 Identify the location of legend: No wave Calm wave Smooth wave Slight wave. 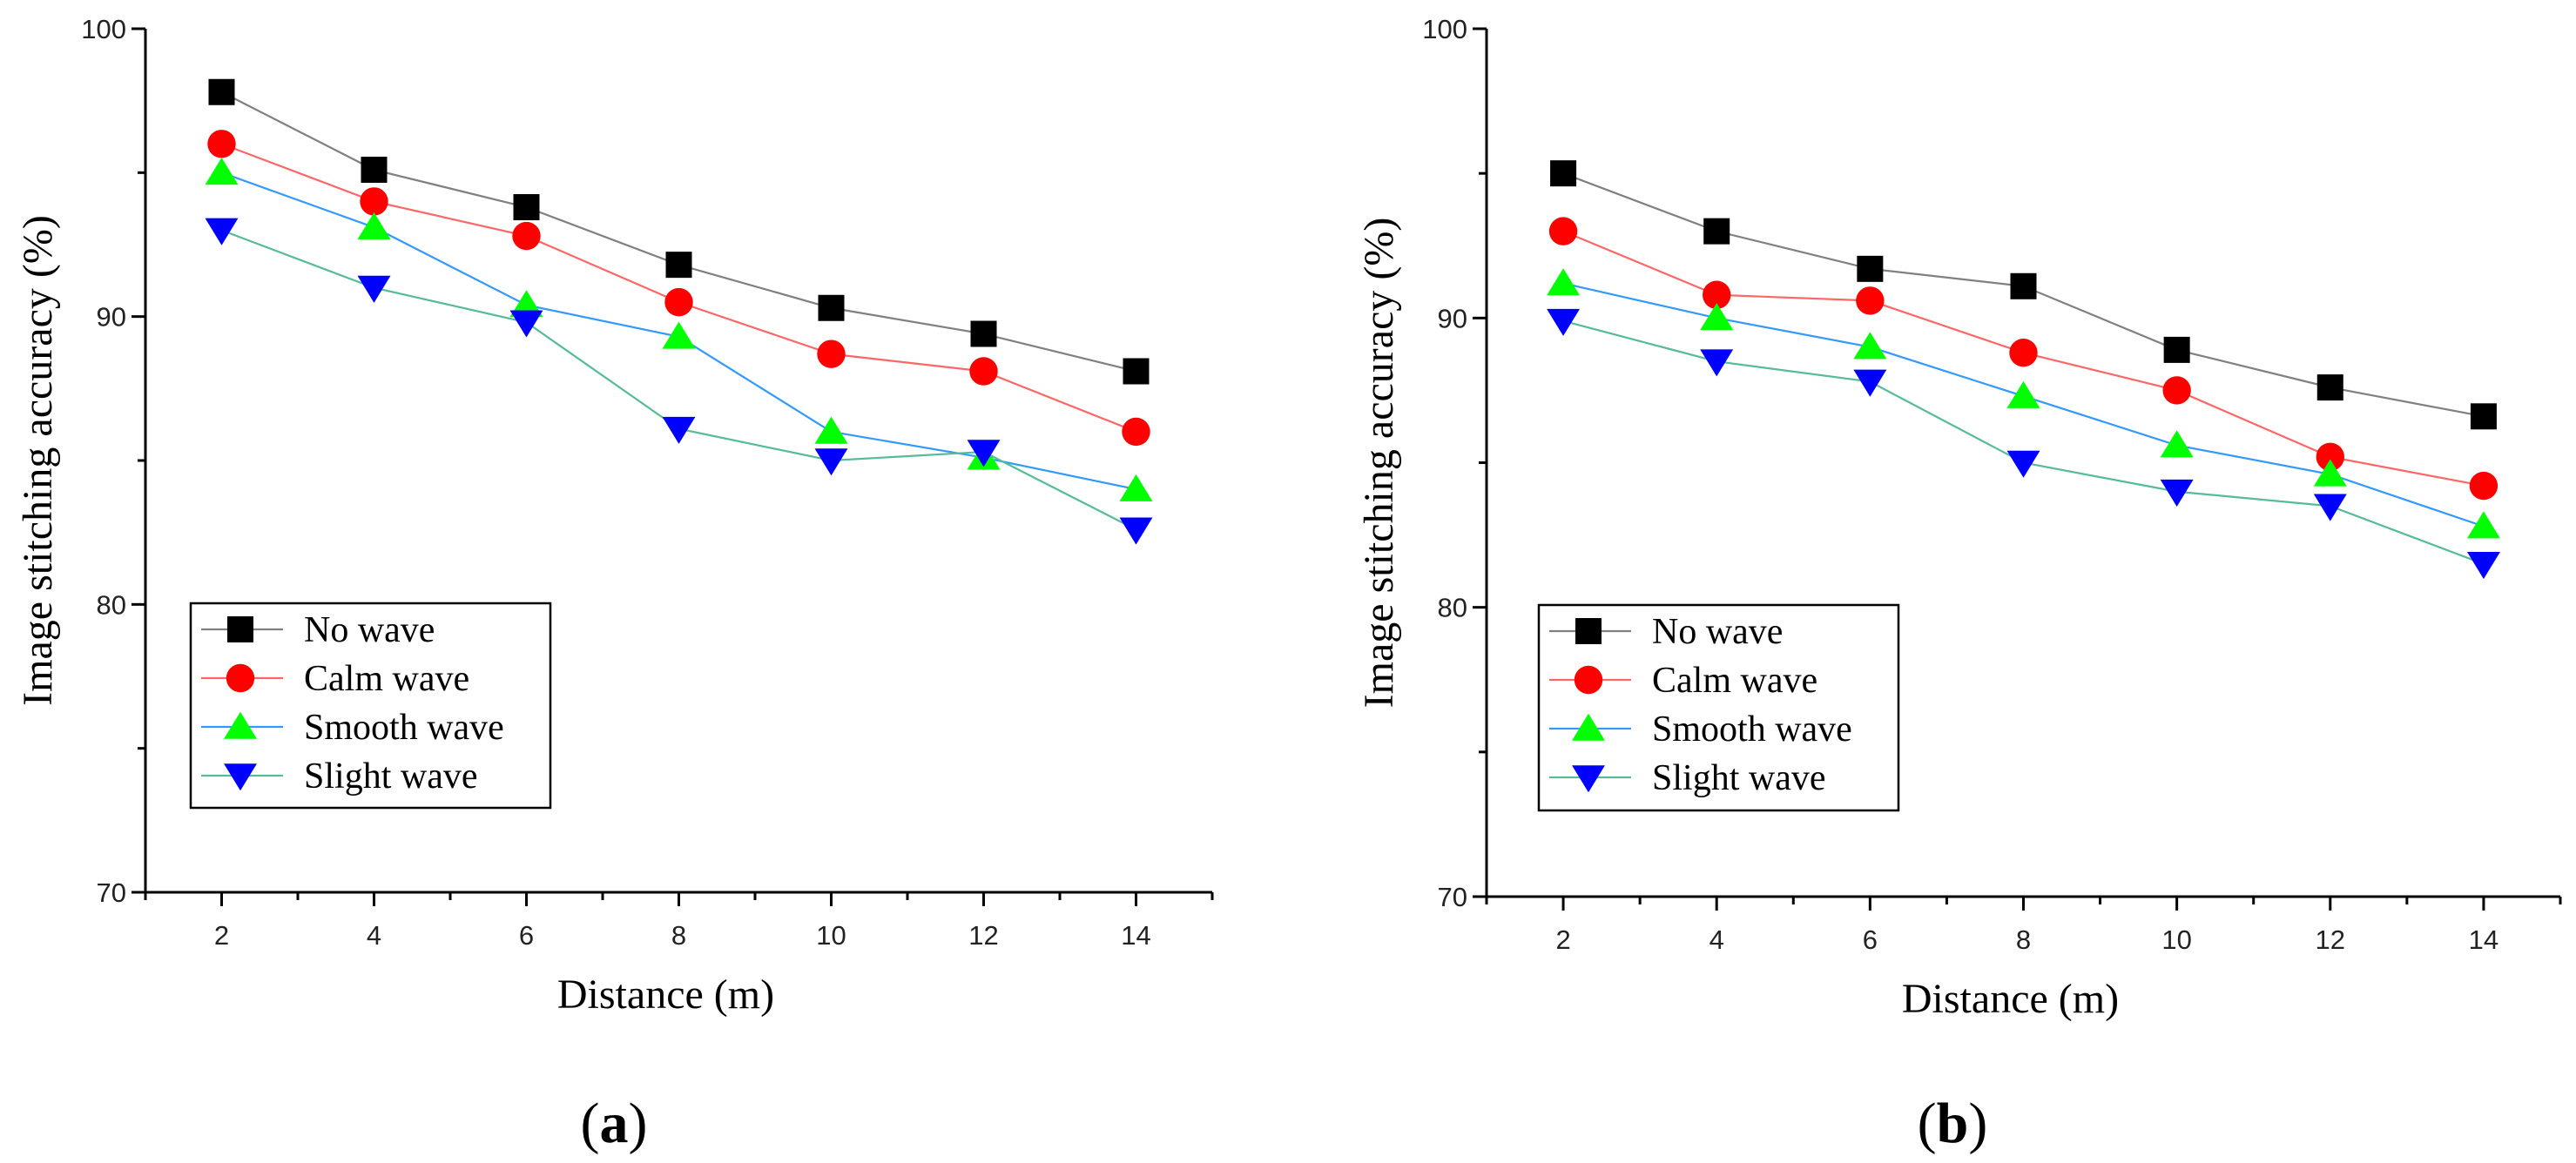
(1718, 707).